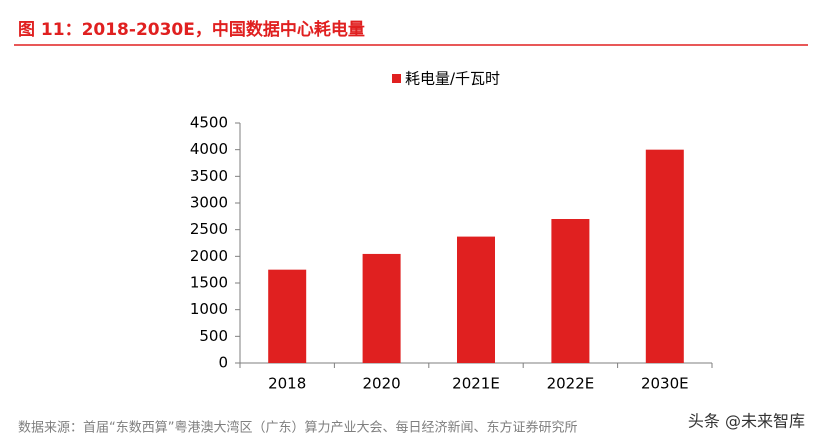  What do you see at coordinates (213, 336) in the screenshot?
I see `y-tick-label: 500` at bounding box center [213, 336].